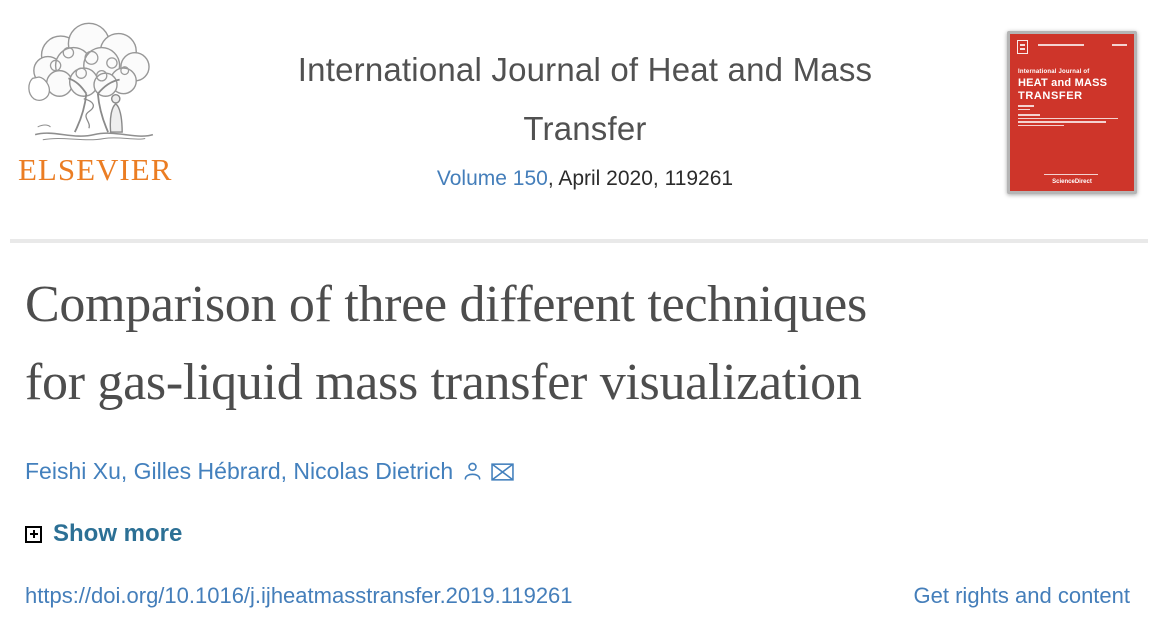  What do you see at coordinates (579, 241) in the screenshot?
I see `header-divider` at bounding box center [579, 241].